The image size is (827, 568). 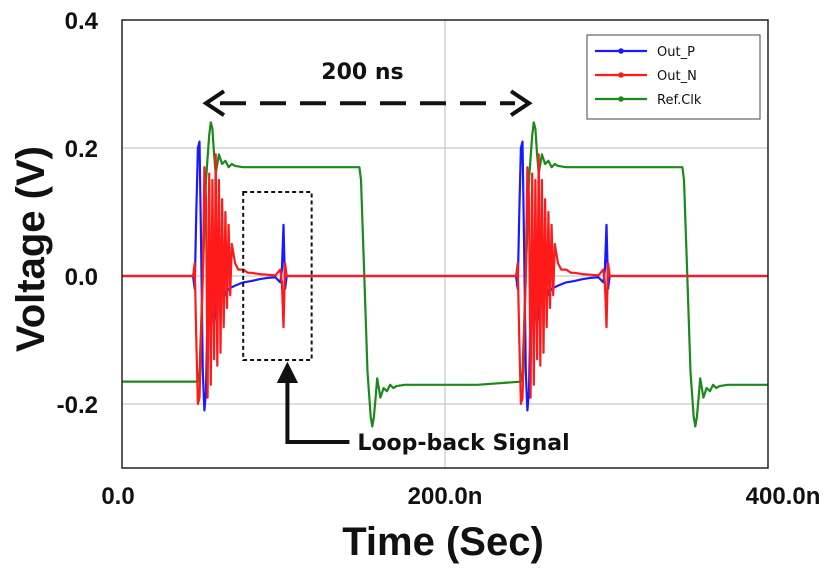 I want to click on loop-back-arrow-head, so click(x=287, y=372).